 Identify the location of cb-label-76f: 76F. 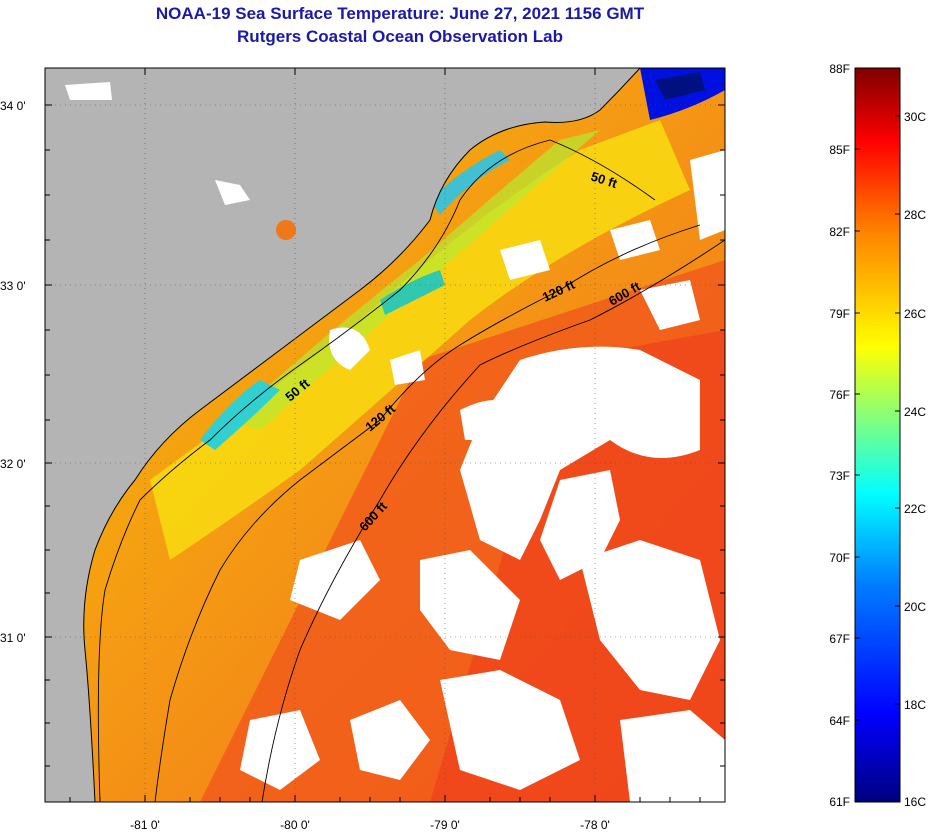
(839, 395).